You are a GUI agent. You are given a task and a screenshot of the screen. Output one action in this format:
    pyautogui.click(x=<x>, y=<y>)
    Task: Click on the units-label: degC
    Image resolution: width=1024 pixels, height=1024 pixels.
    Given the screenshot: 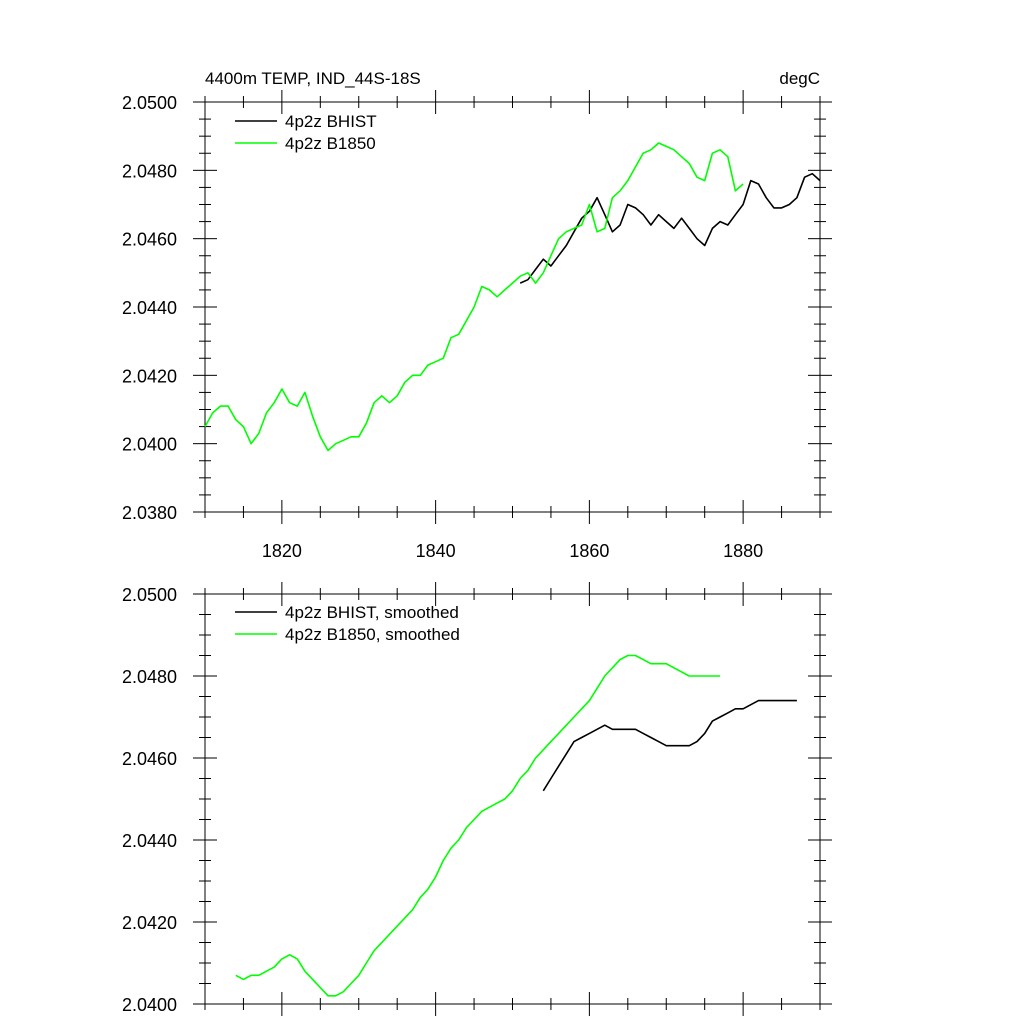 What is the action you would take?
    pyautogui.click(x=799, y=78)
    